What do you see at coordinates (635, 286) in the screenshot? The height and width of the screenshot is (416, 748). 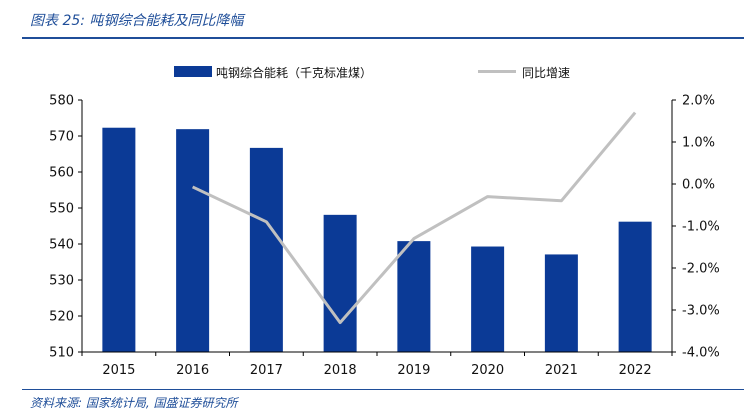 I see `bar-2022` at bounding box center [635, 286].